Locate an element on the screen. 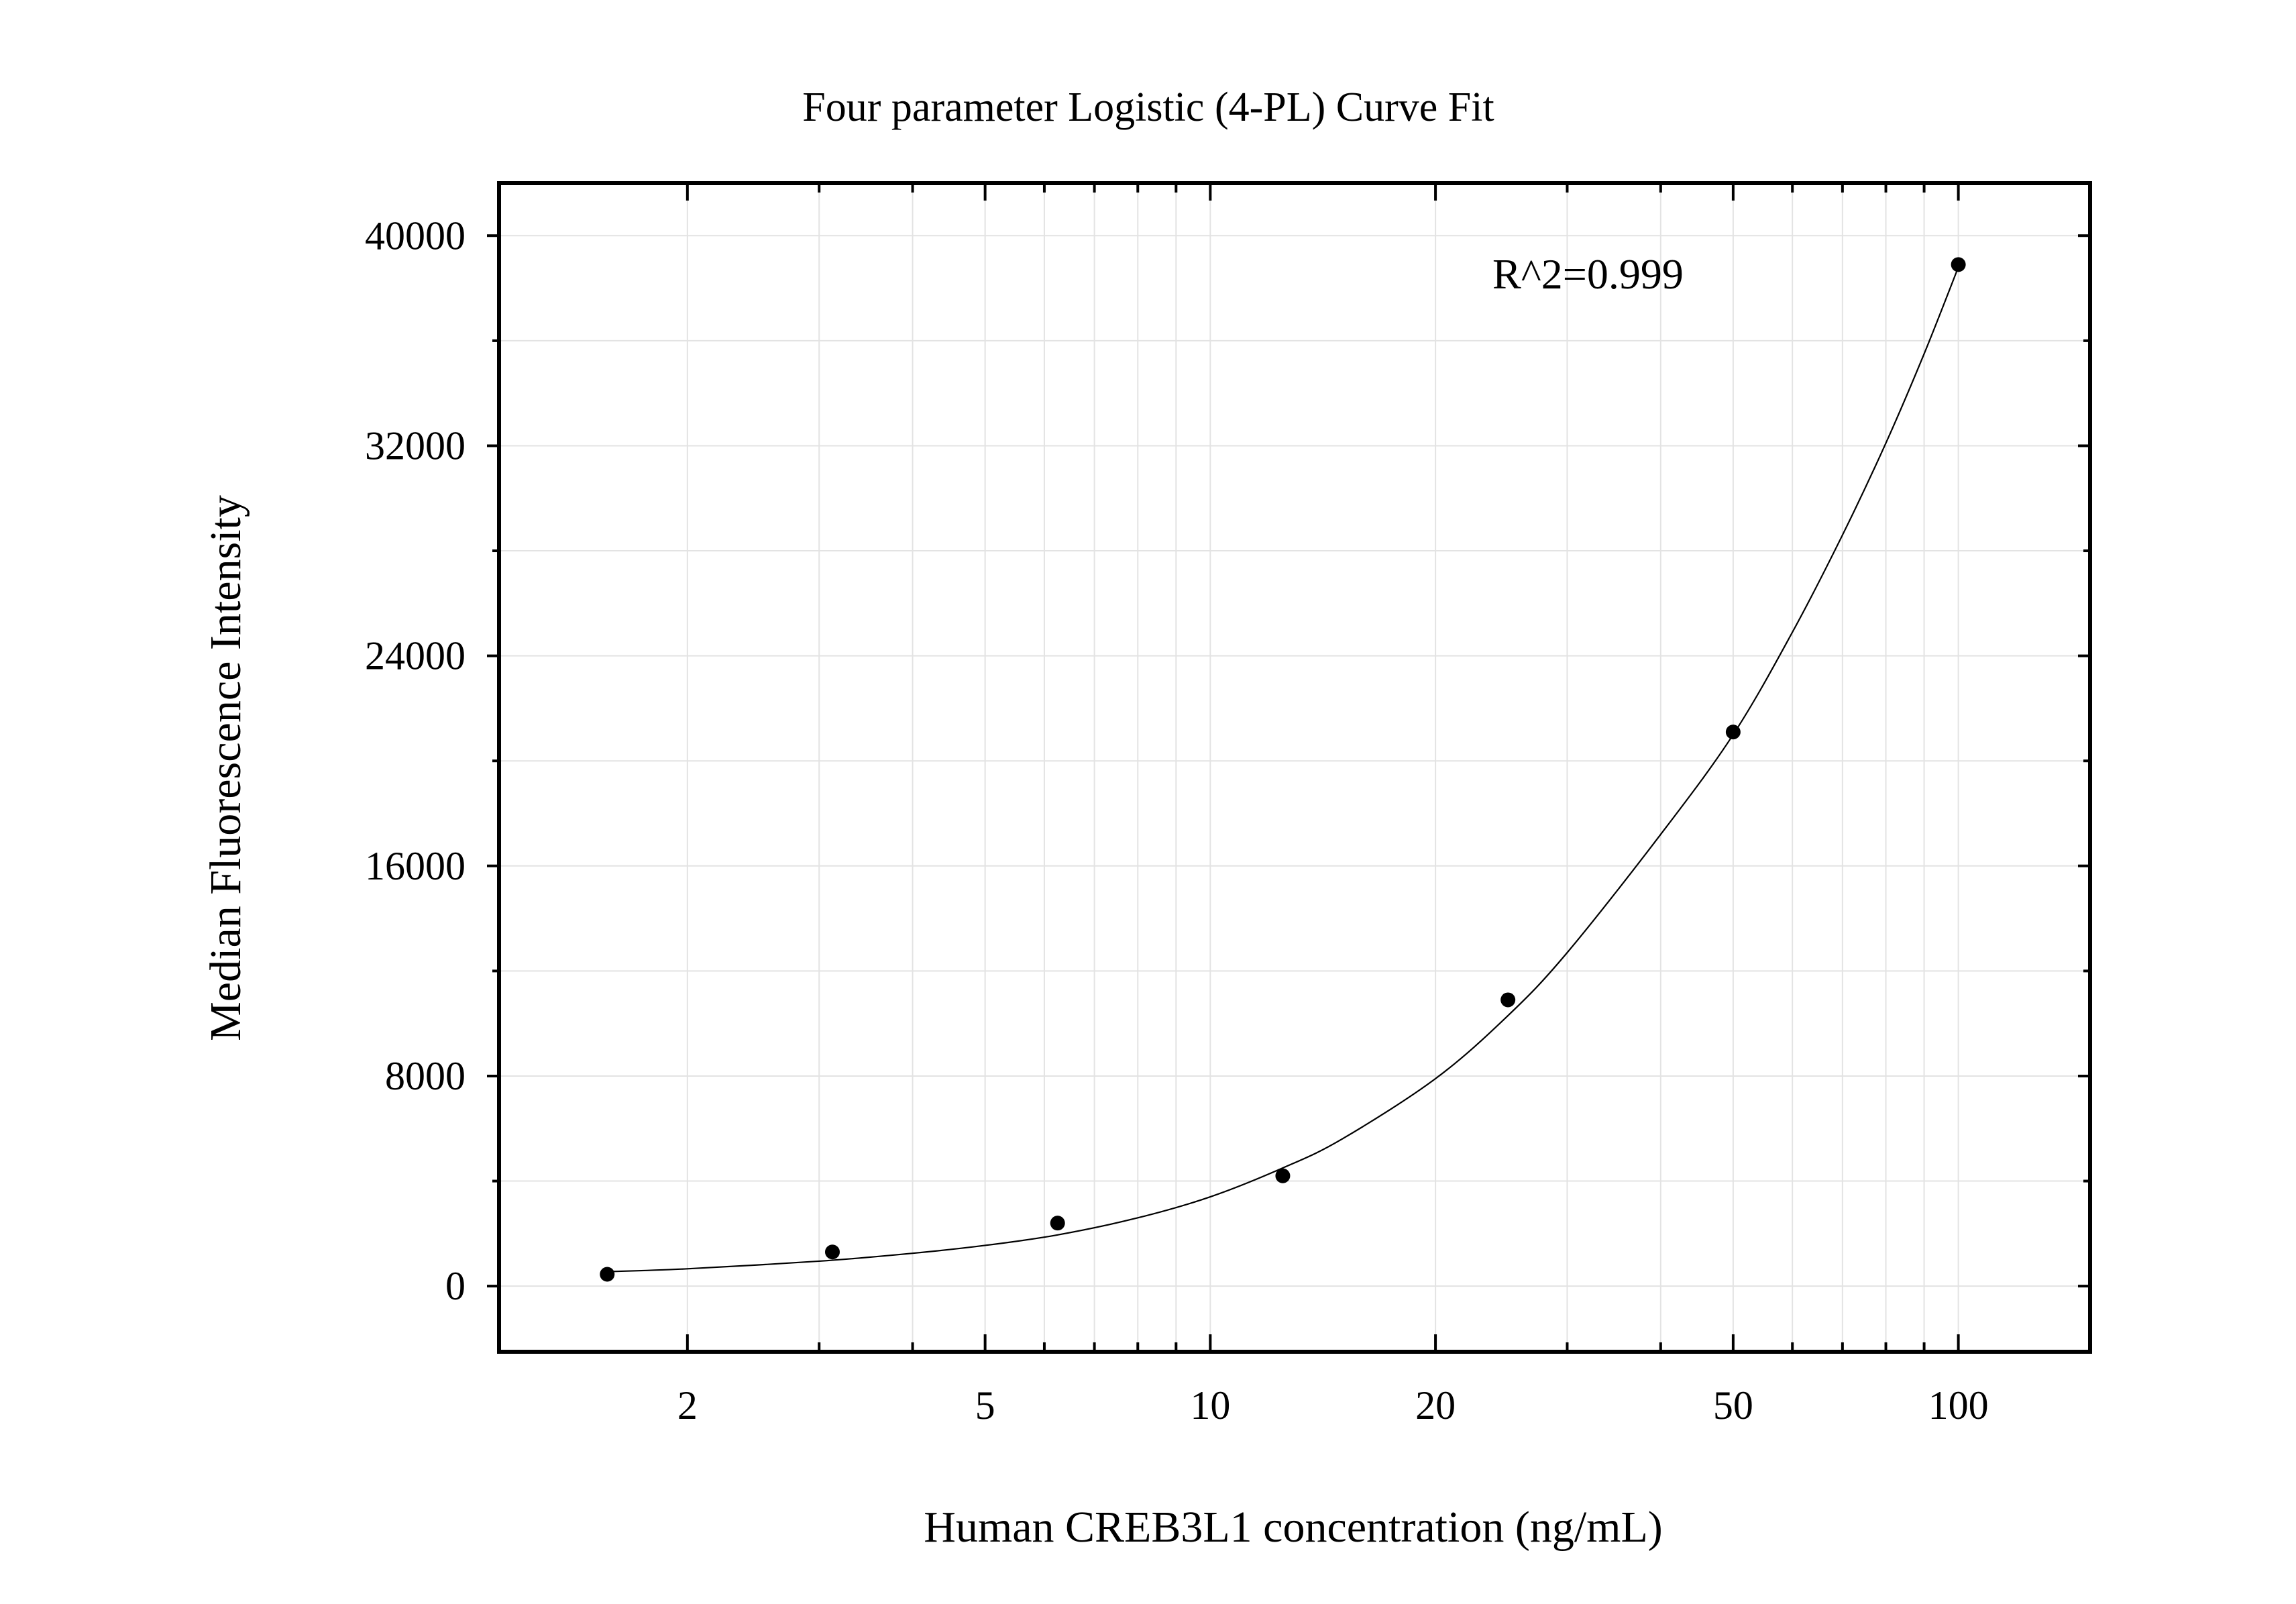  y-tick-label: 40000 is located at coordinates (415, 235).